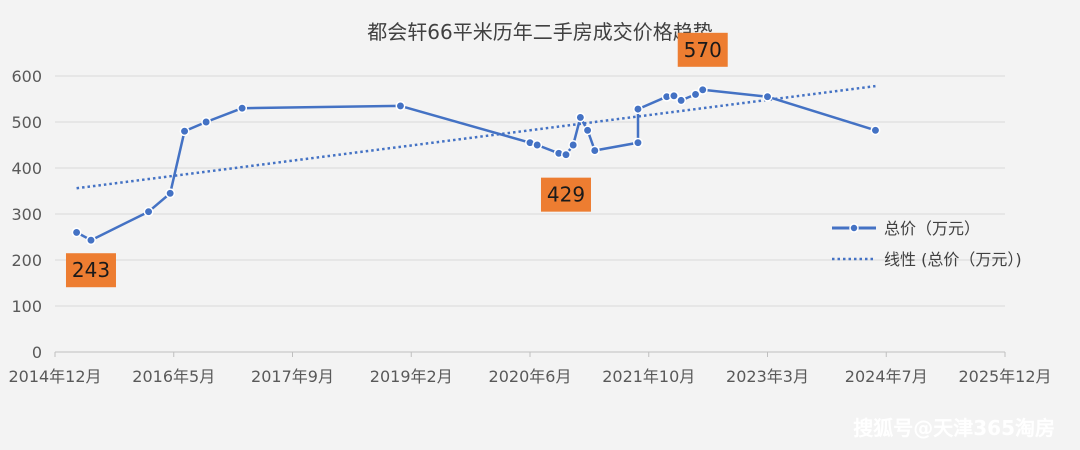 The height and width of the screenshot is (450, 1080). I want to click on data-label-text: 570, so click(703, 50).